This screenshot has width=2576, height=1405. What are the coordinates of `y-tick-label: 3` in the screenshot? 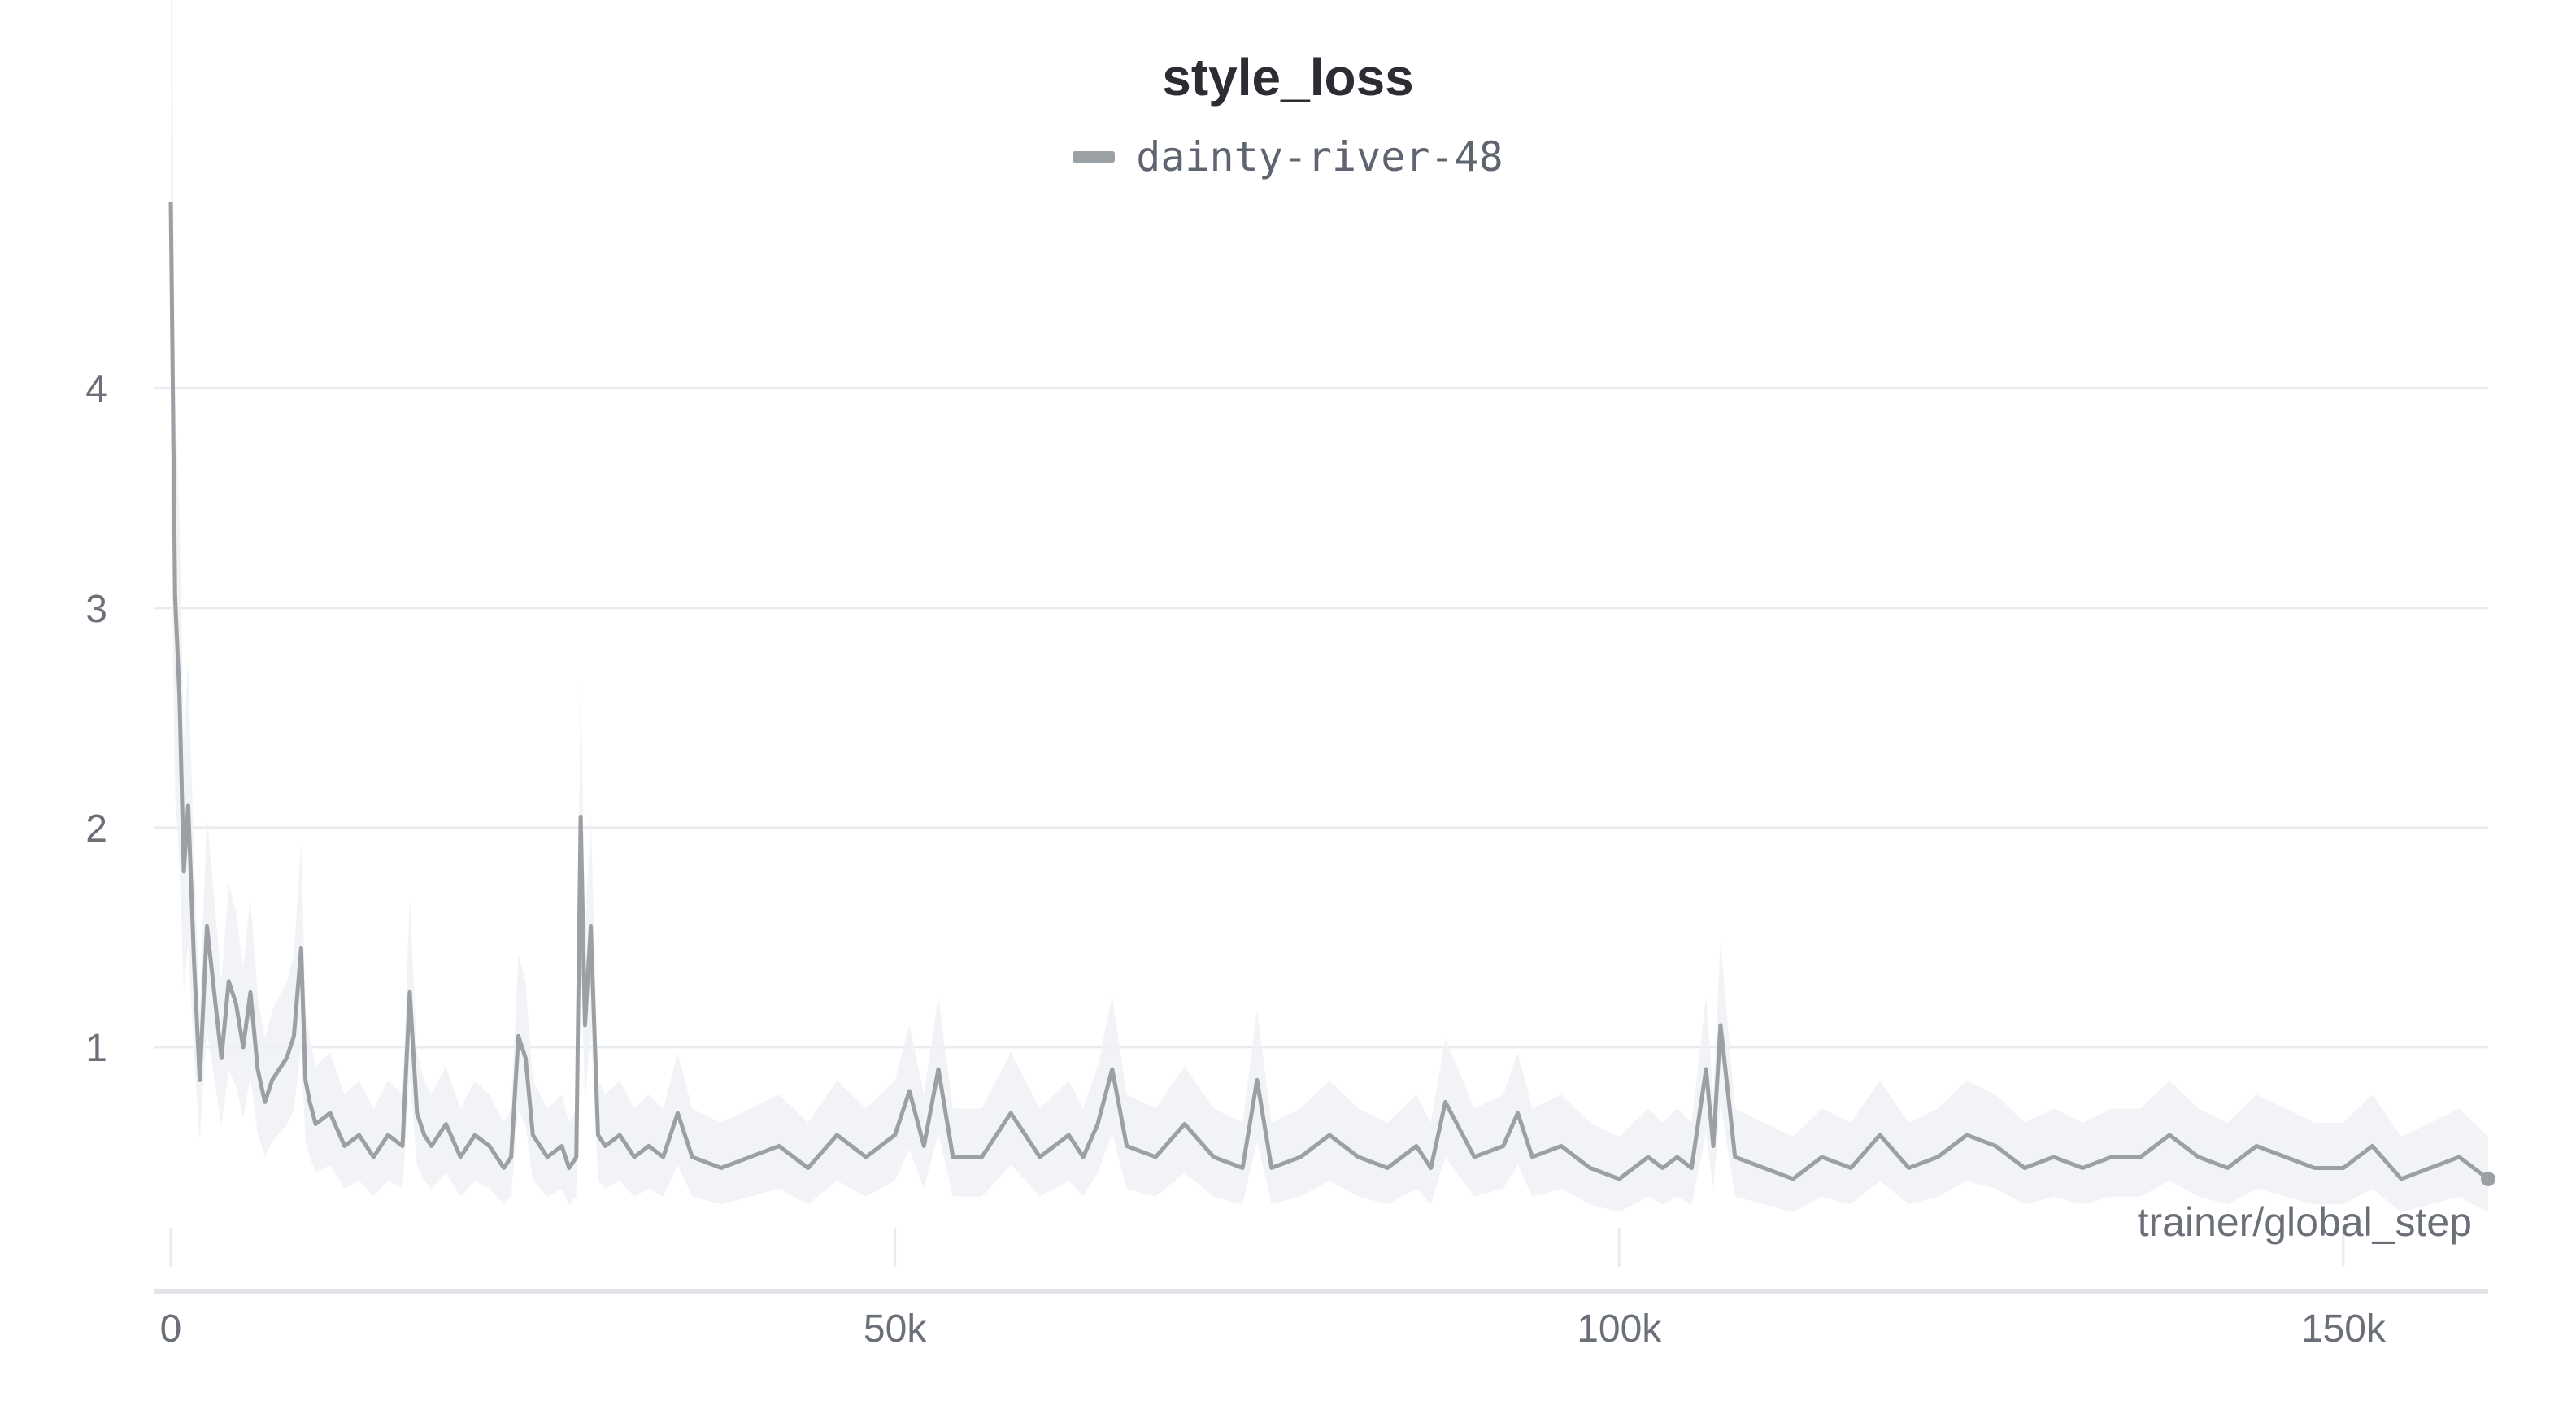 It's located at (96, 609).